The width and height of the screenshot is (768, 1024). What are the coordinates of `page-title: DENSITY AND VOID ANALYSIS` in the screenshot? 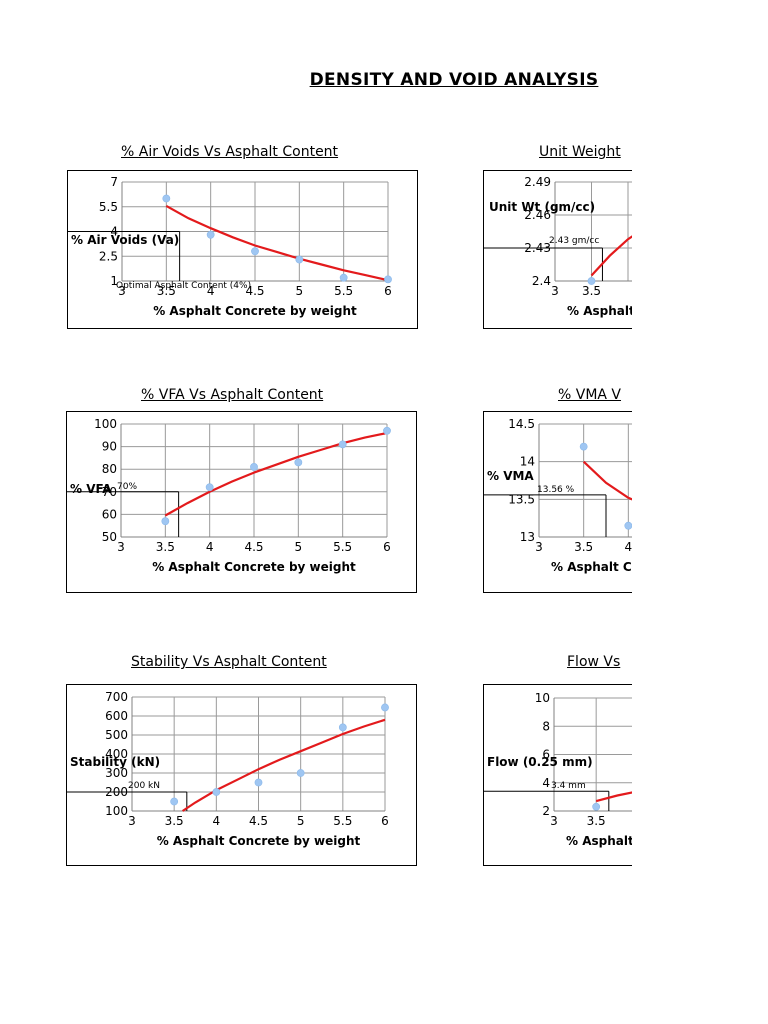 It's located at (454, 80).